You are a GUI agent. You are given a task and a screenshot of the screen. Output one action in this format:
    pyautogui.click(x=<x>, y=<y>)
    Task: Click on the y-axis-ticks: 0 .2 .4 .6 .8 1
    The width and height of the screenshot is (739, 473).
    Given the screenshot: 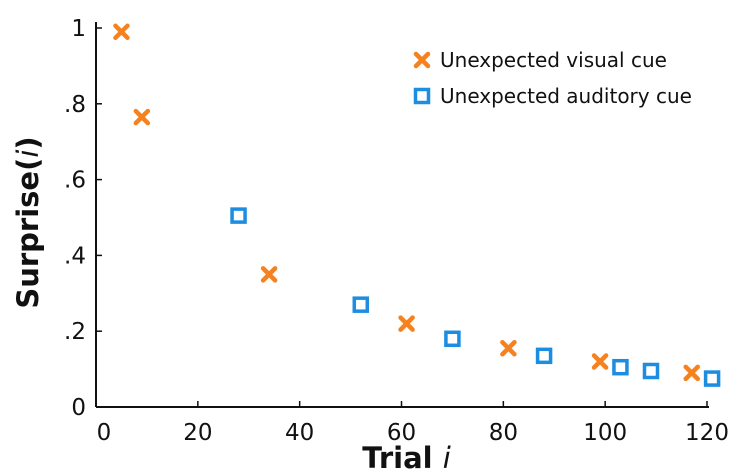 What is the action you would take?
    pyautogui.click(x=83, y=218)
    